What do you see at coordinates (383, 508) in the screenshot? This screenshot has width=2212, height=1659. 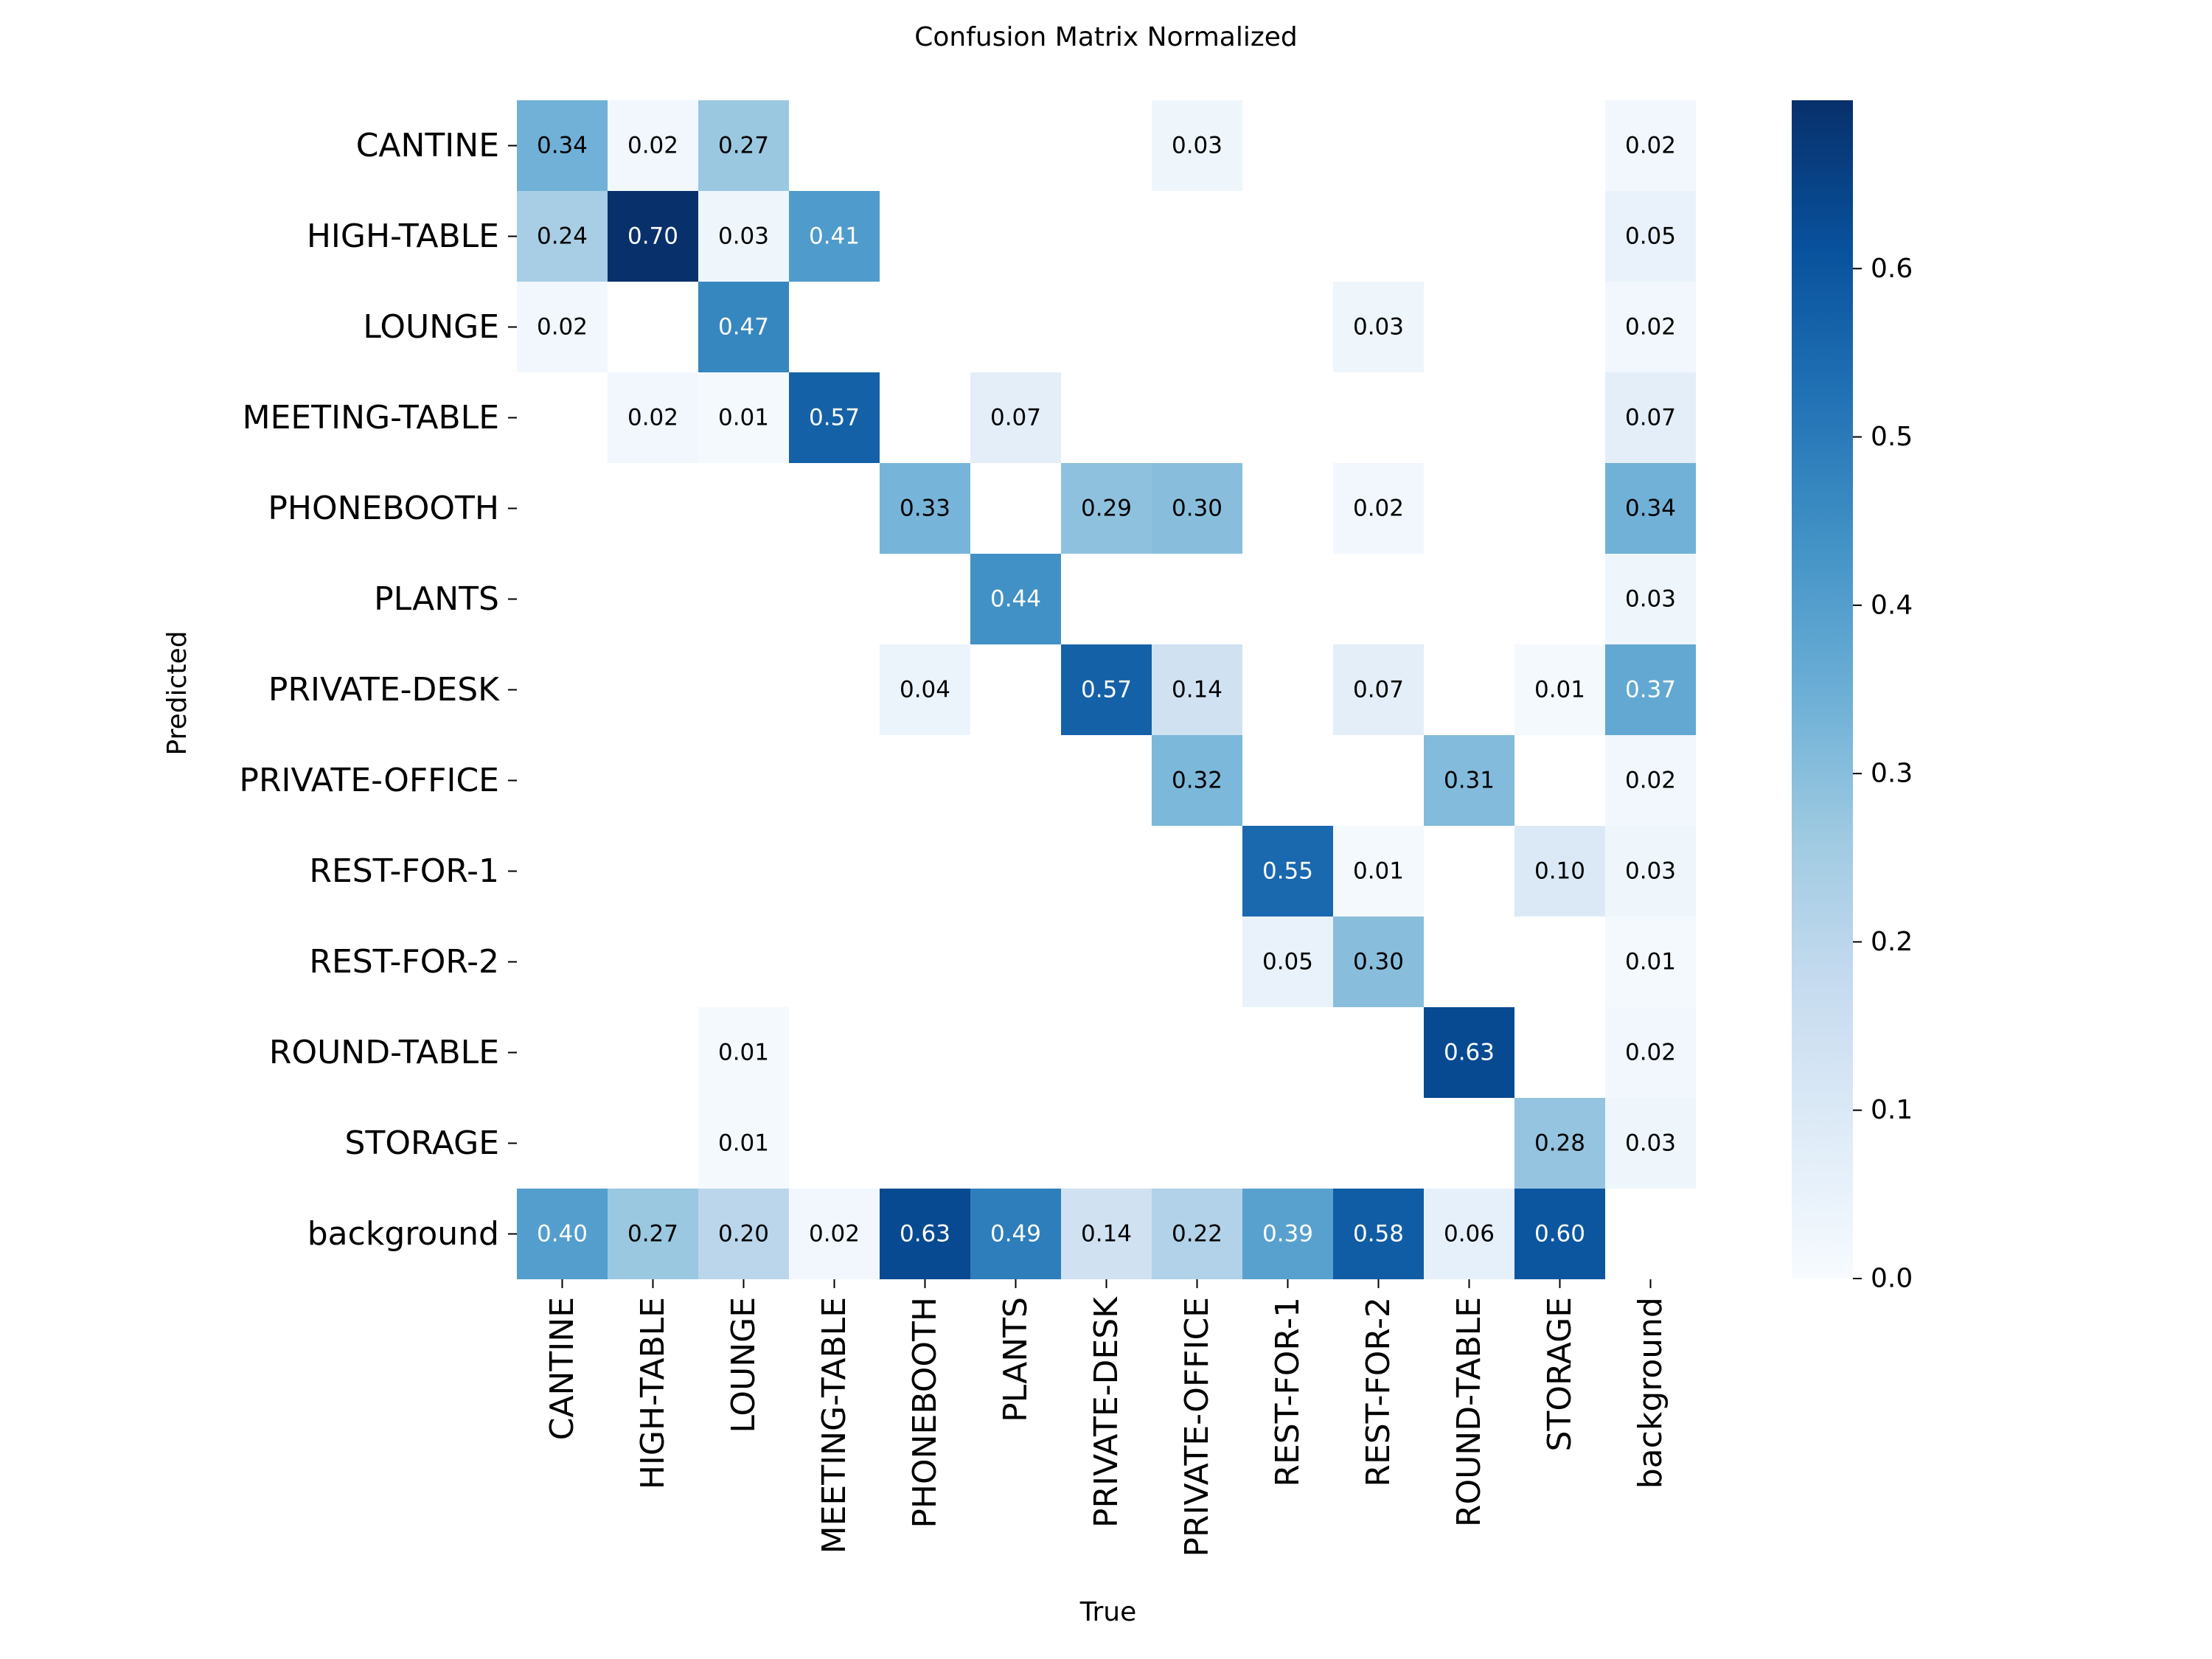 I see `row-tick-label: PHONEBOOTH` at bounding box center [383, 508].